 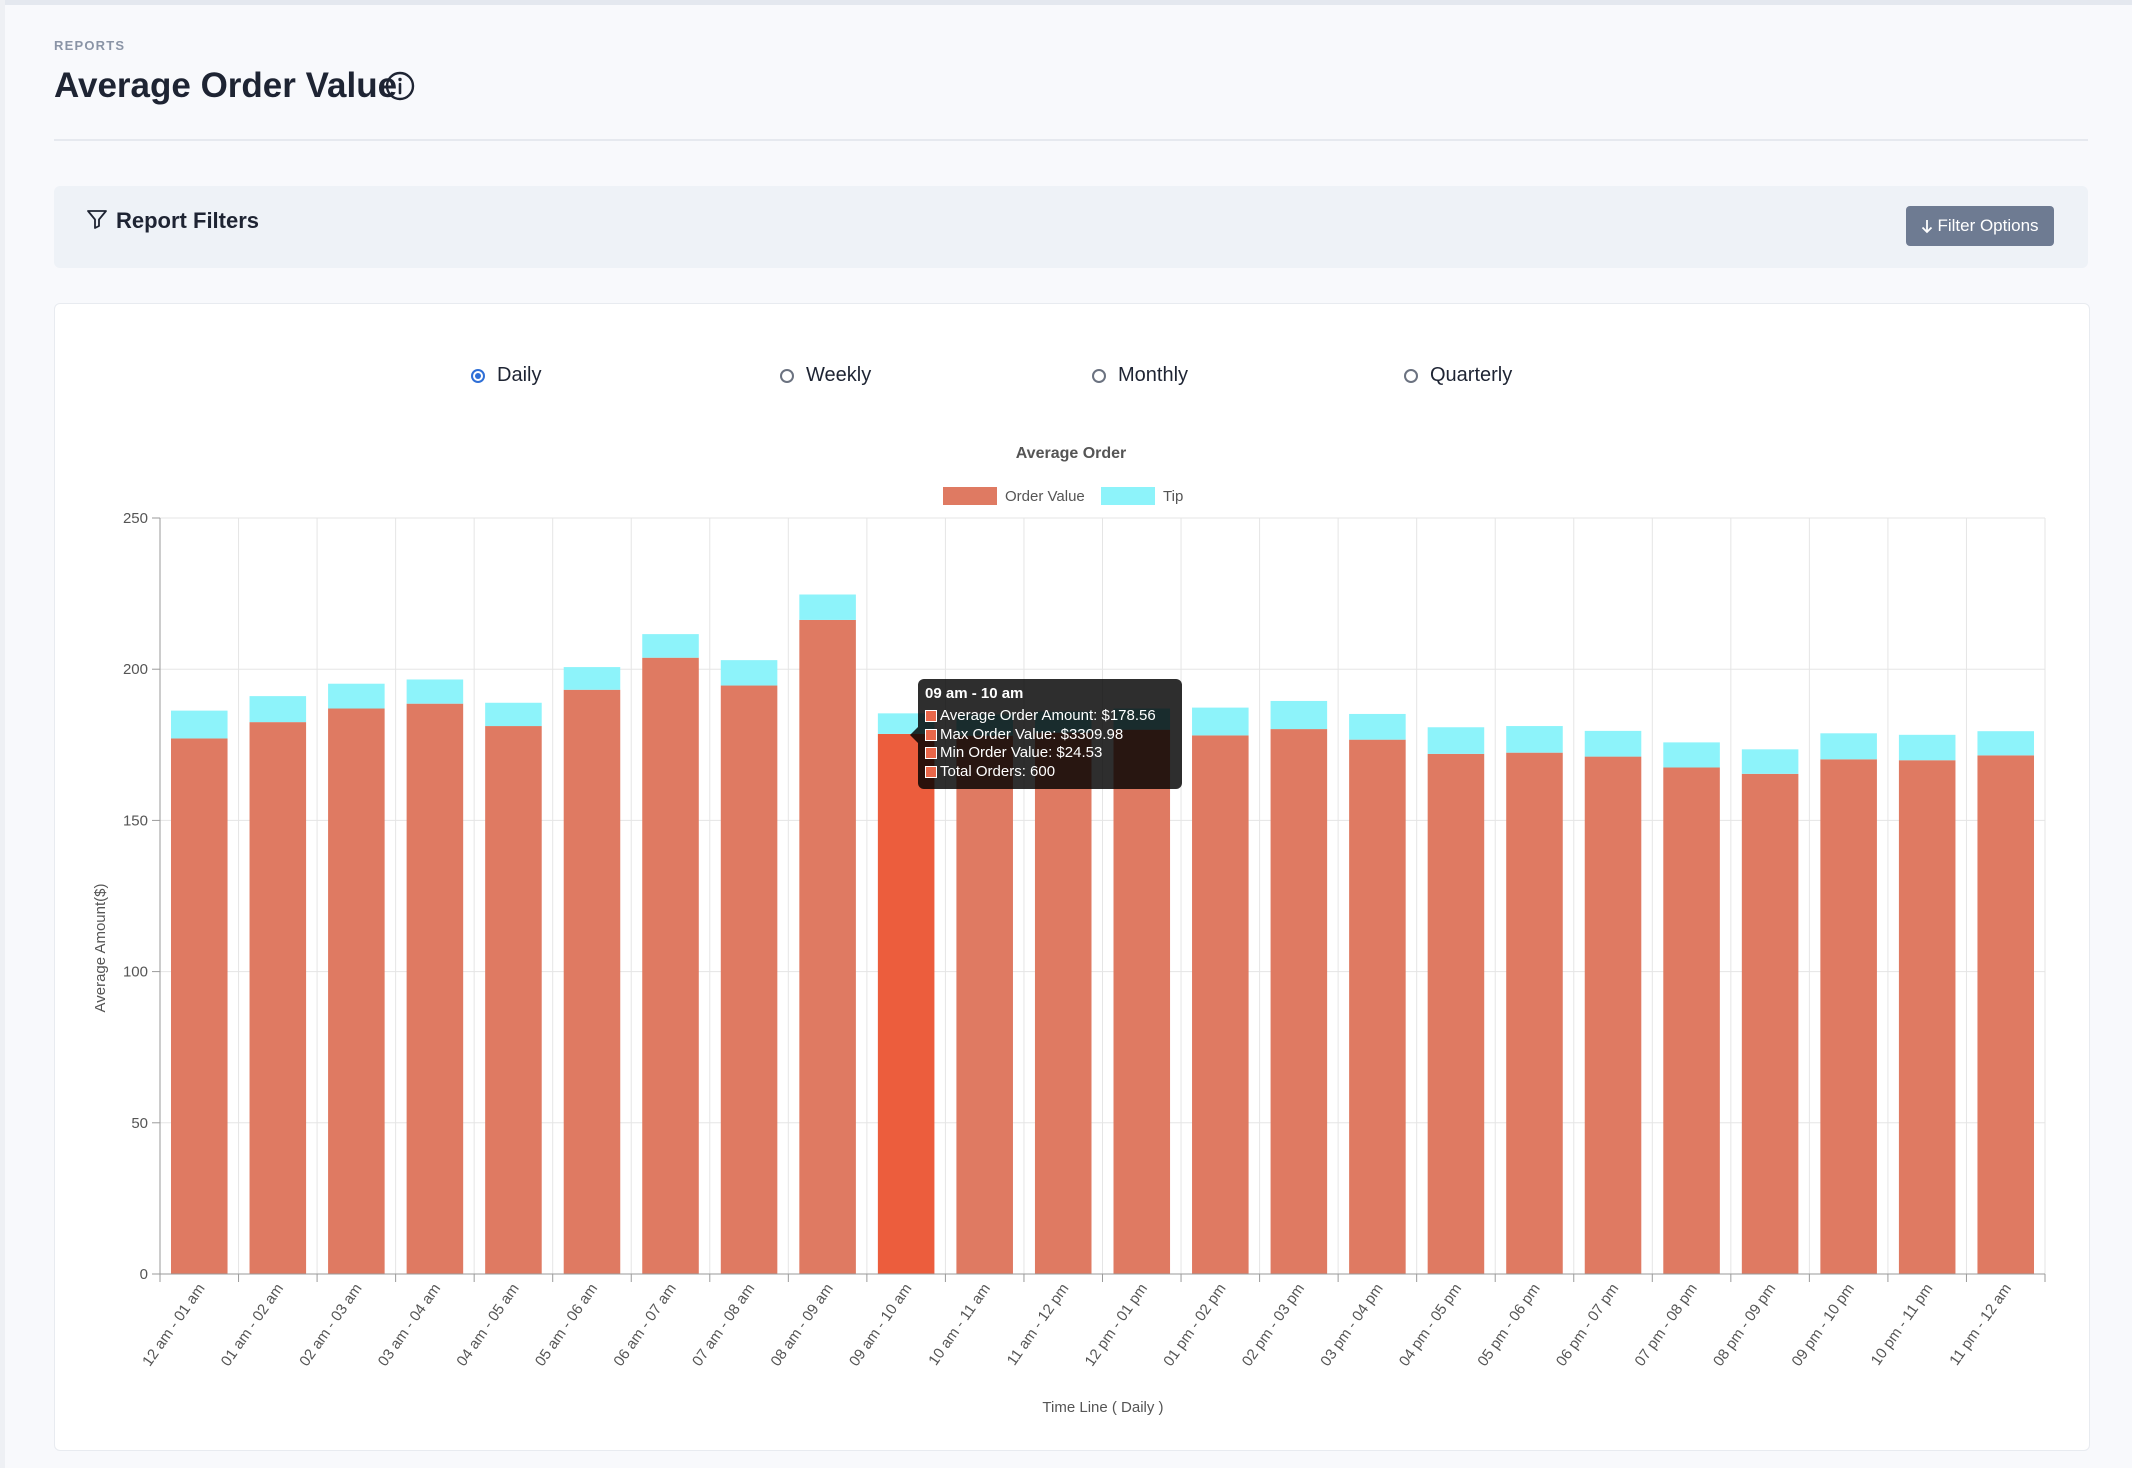 I want to click on tooltip-row: Min Order Value: $24.53, so click(x=1050, y=753).